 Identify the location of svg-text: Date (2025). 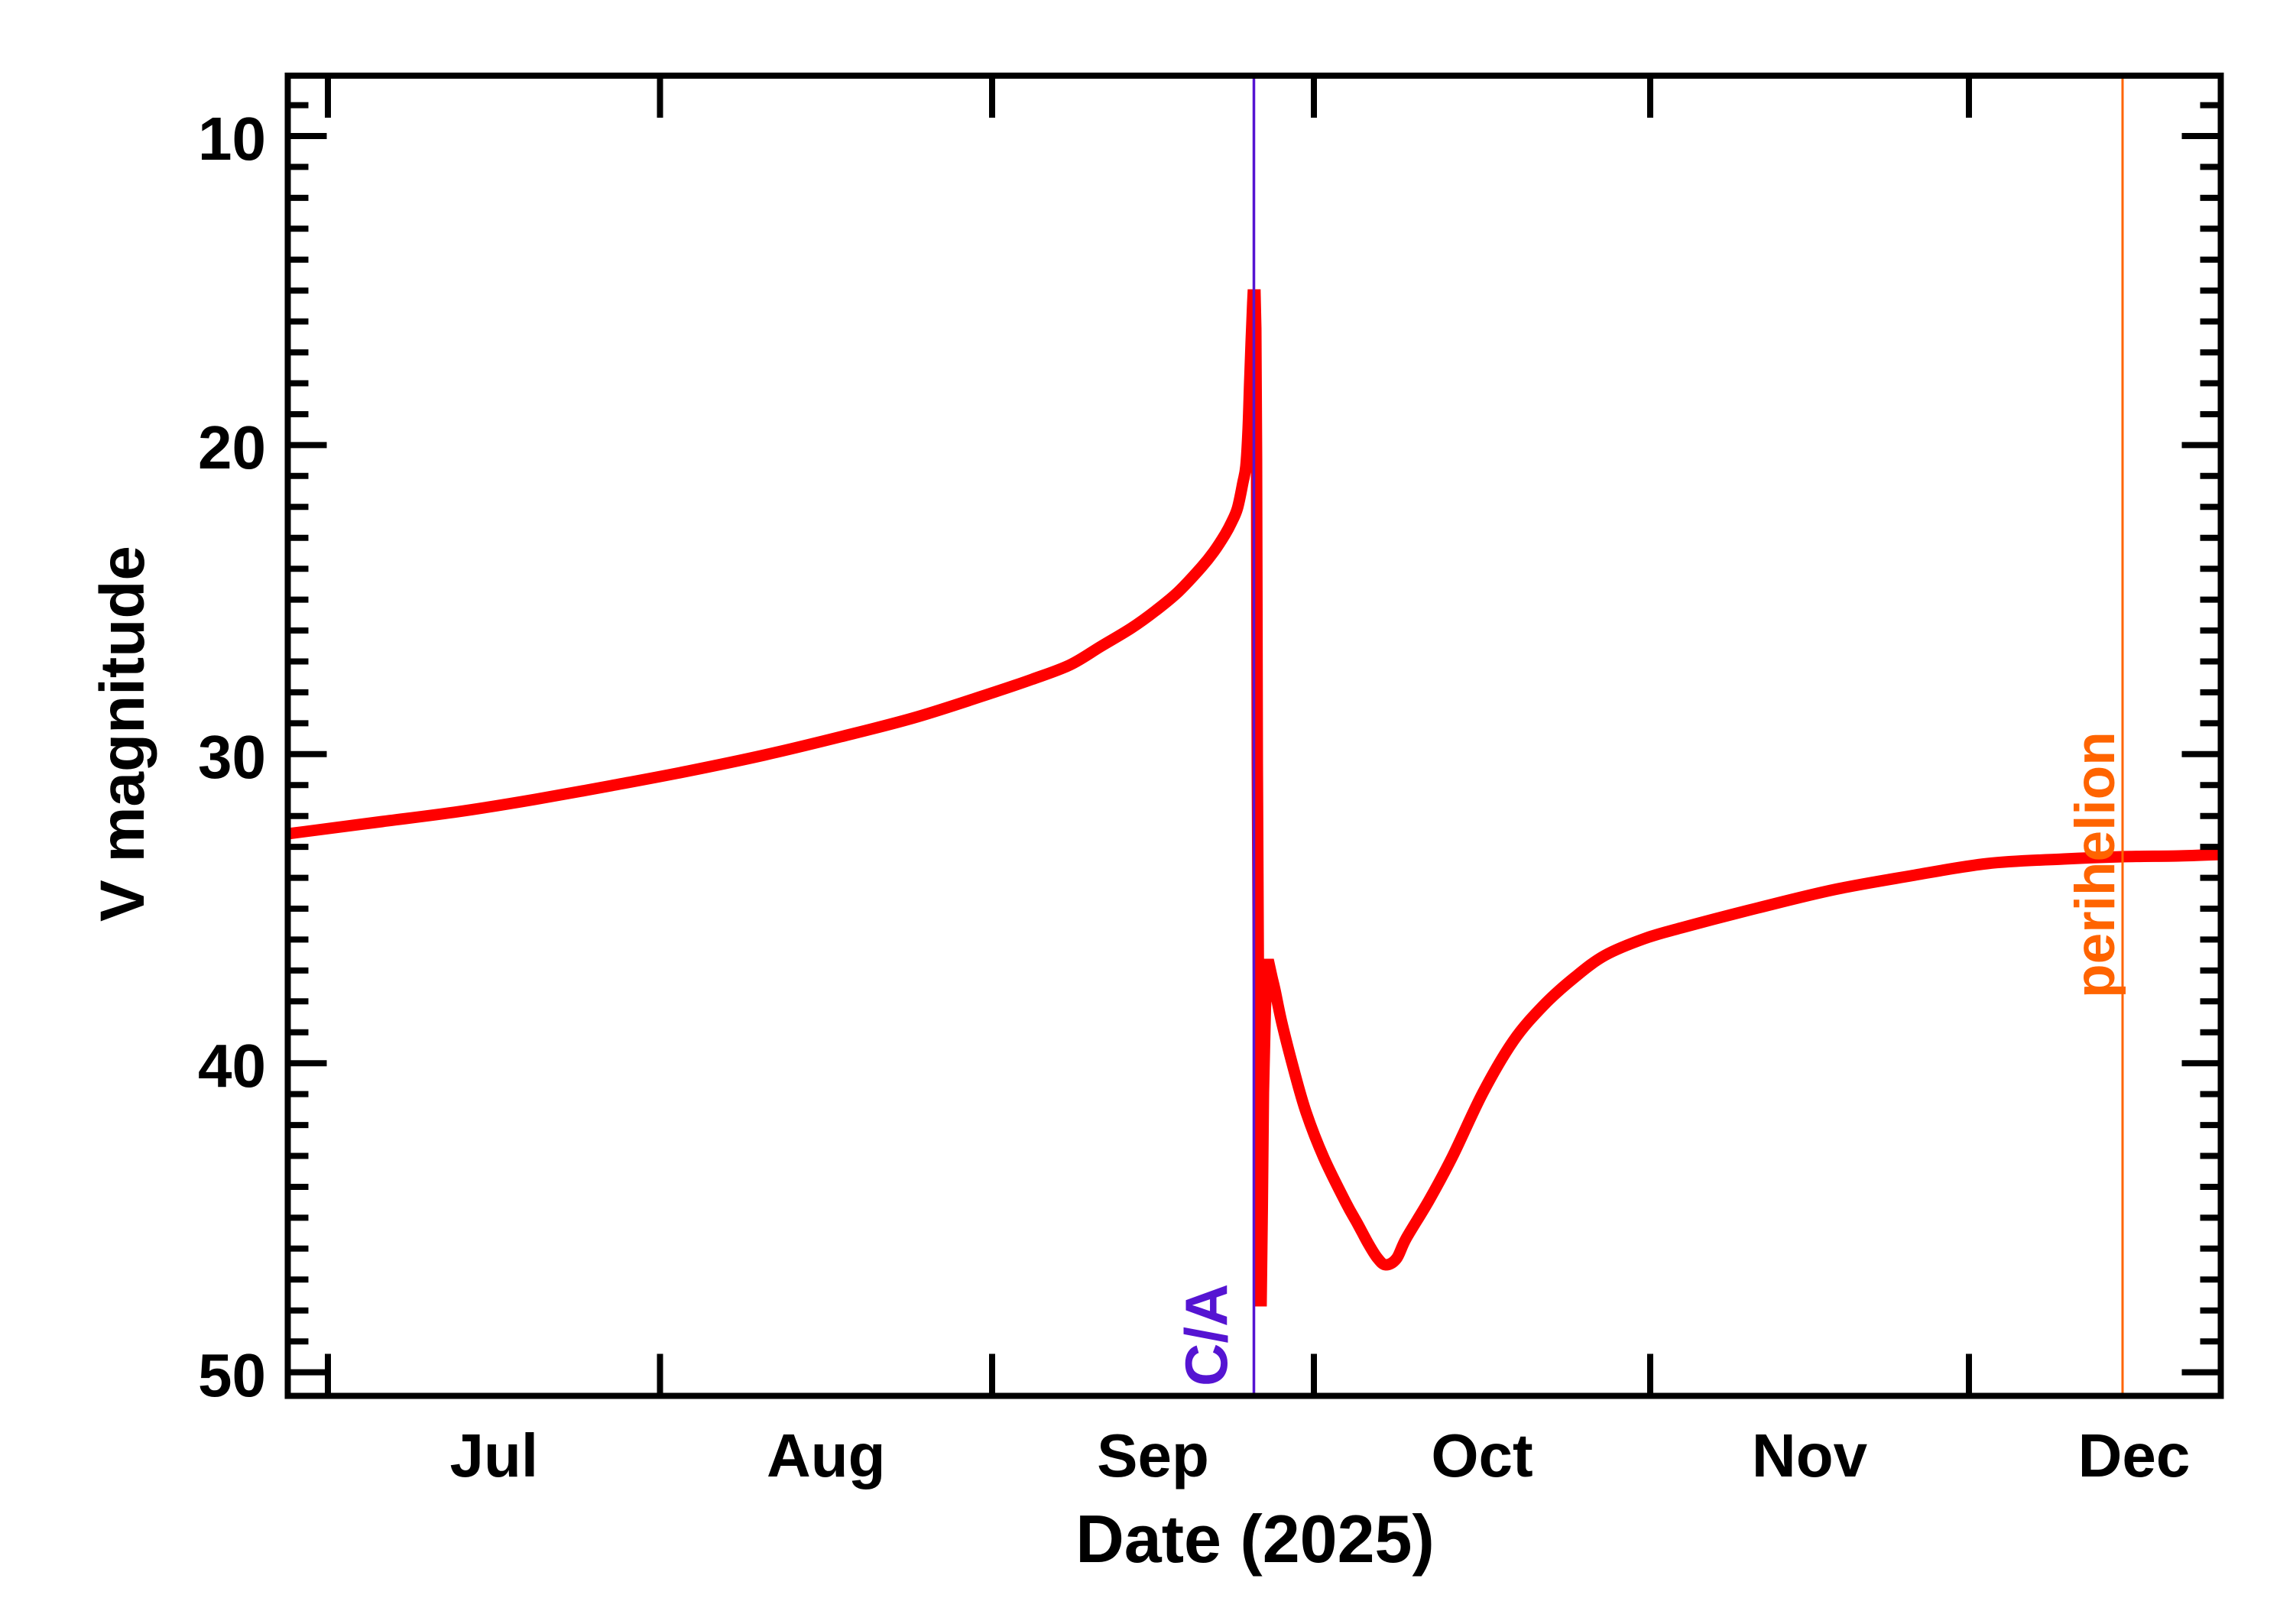
(1255, 1539).